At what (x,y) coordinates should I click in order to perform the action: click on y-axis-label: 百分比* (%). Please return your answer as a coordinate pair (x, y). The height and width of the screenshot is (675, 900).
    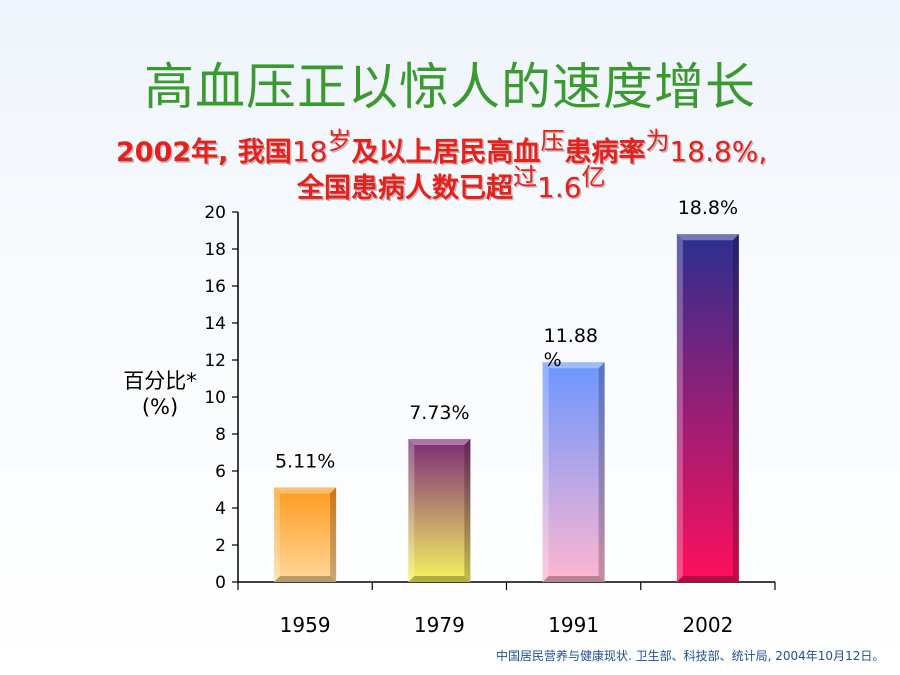
    Looking at the image, I should click on (160, 394).